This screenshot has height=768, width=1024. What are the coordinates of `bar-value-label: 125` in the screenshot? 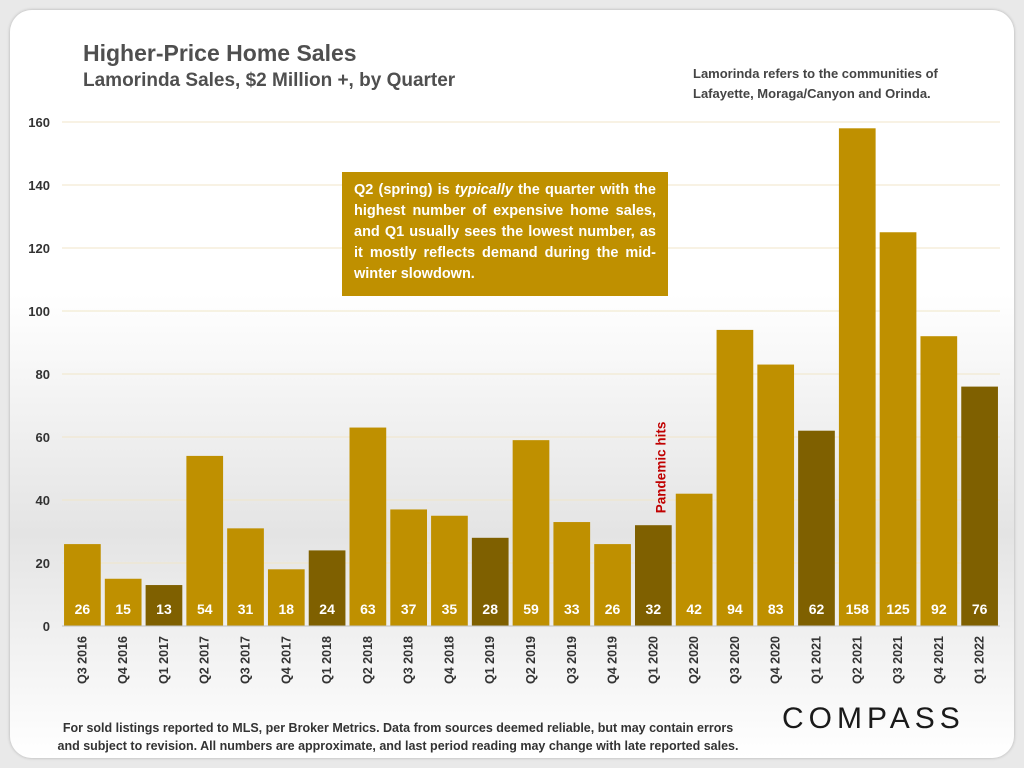 It's located at (898, 609).